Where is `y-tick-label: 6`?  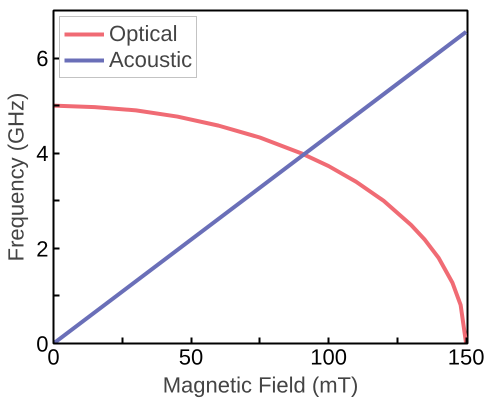
y-tick-label: 6 is located at coordinates (42, 59).